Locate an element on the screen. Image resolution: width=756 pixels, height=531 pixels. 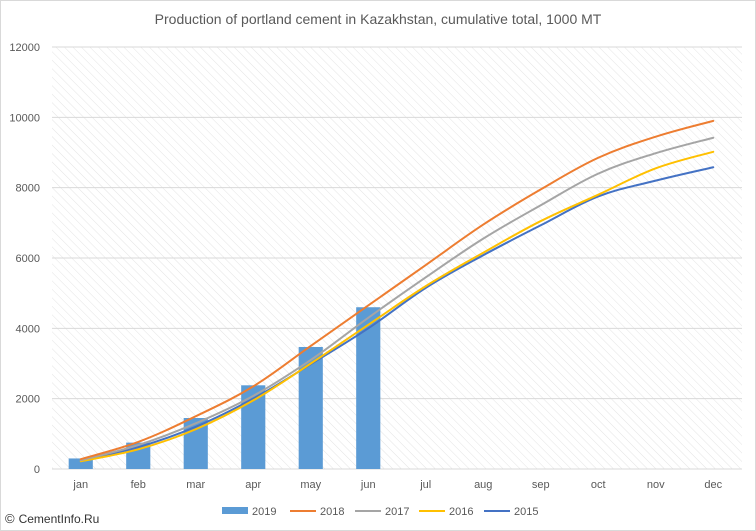
legend-label-2017: 2017 is located at coordinates (397, 512).